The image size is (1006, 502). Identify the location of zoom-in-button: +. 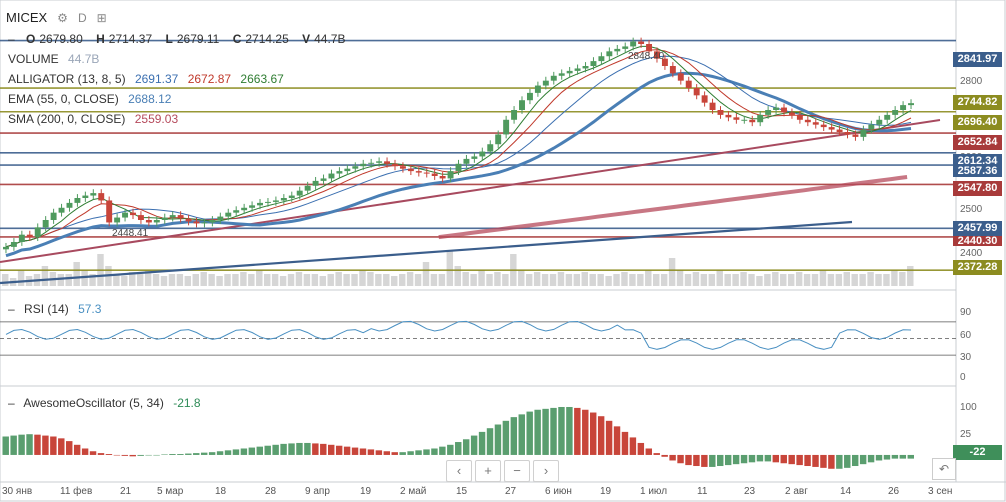
(488, 471).